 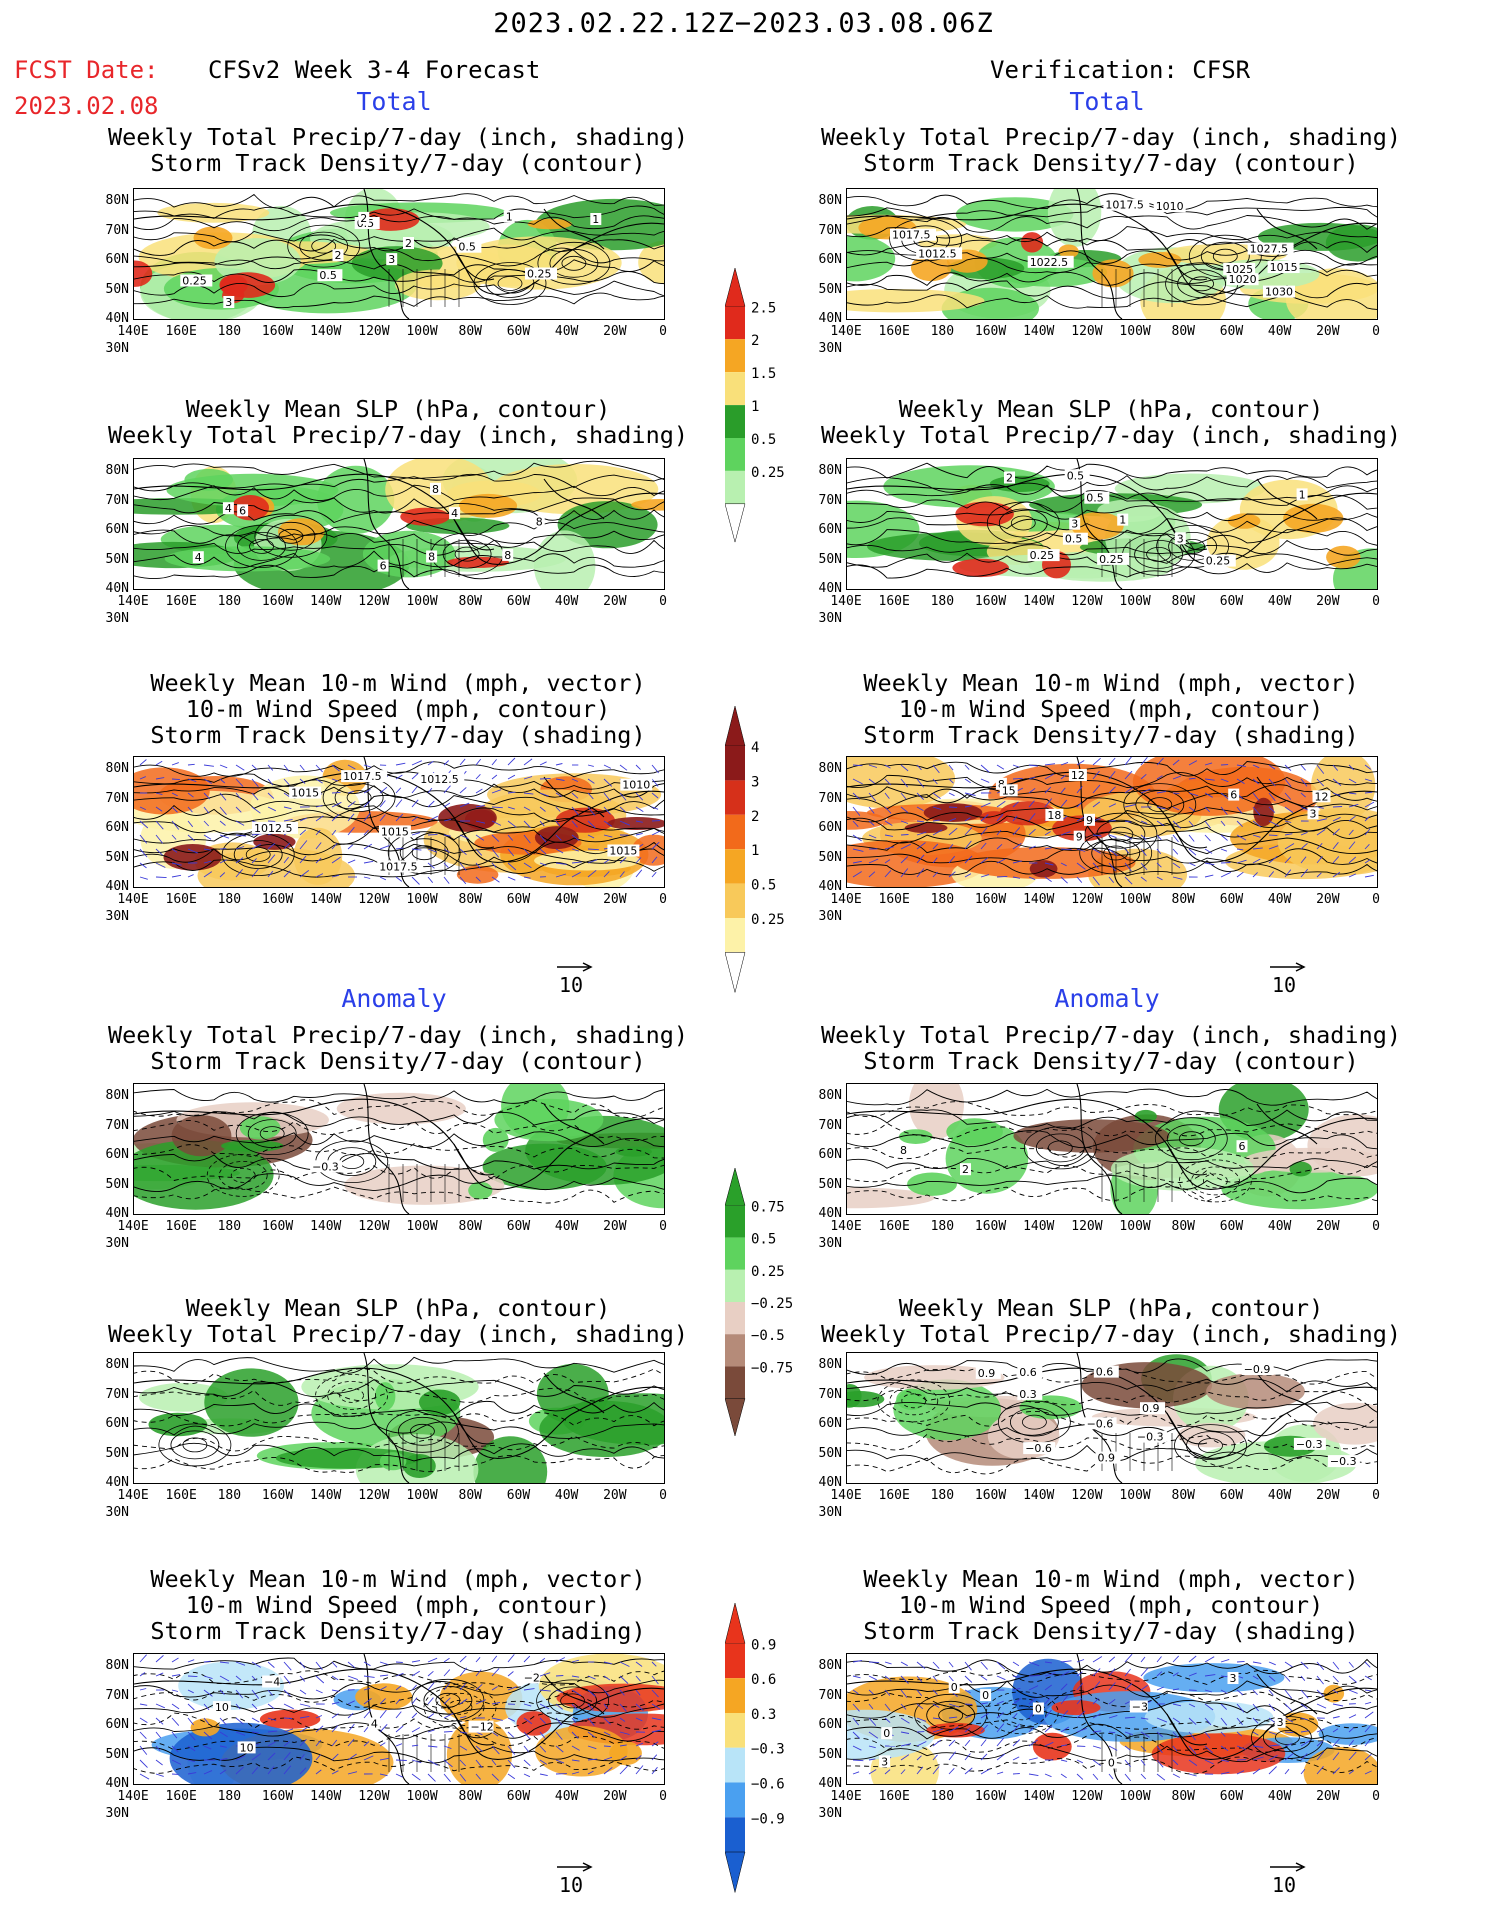 What do you see at coordinates (1039, 601) in the screenshot?
I see `lon-tick-label: 140W` at bounding box center [1039, 601].